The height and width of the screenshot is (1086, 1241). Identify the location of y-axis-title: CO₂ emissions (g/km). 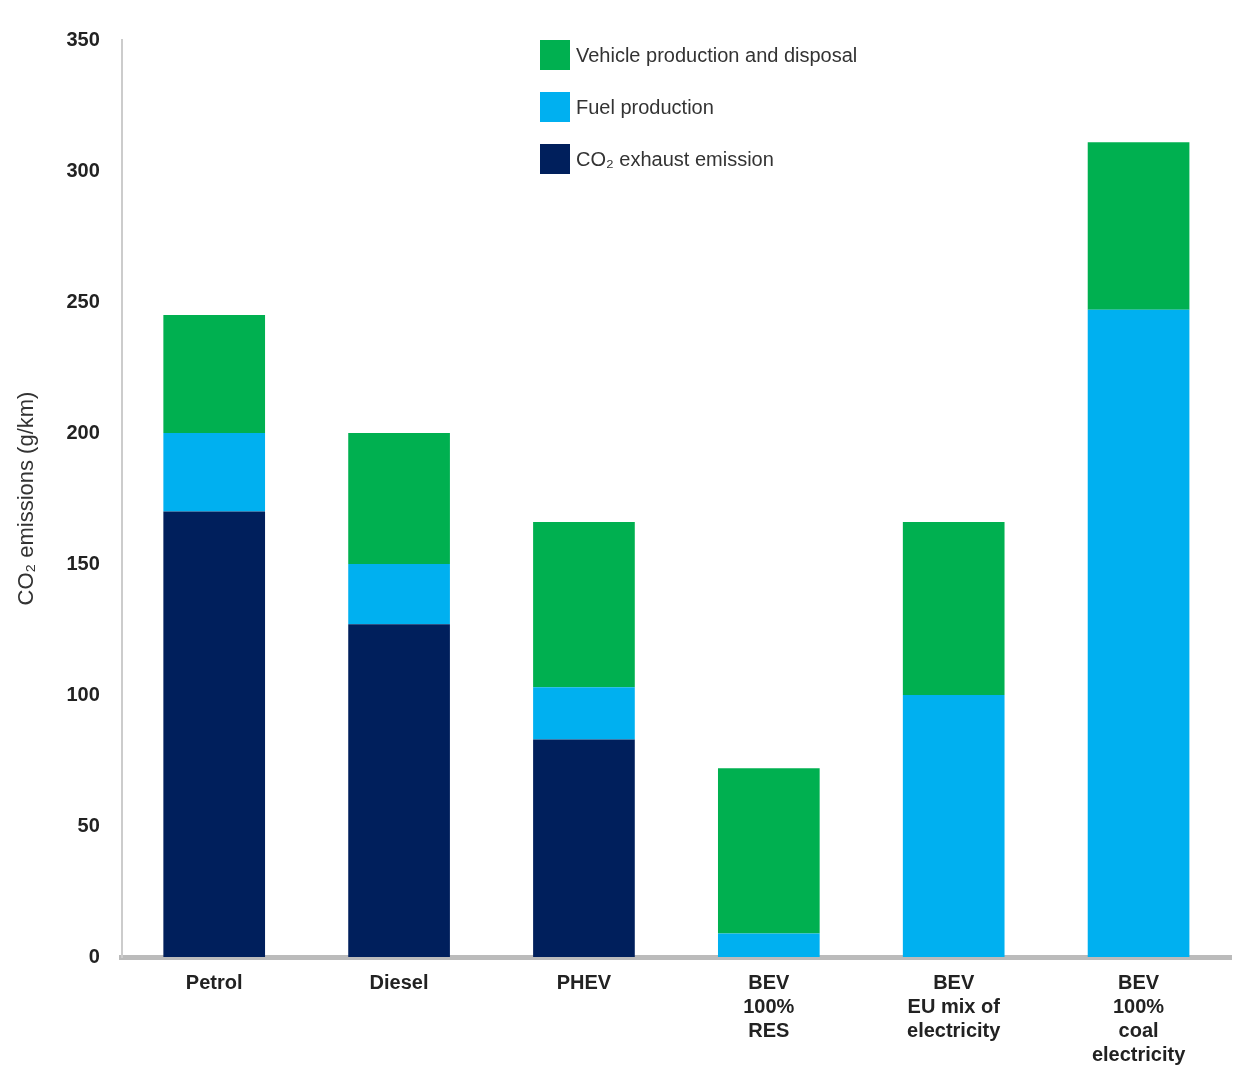
(26, 498).